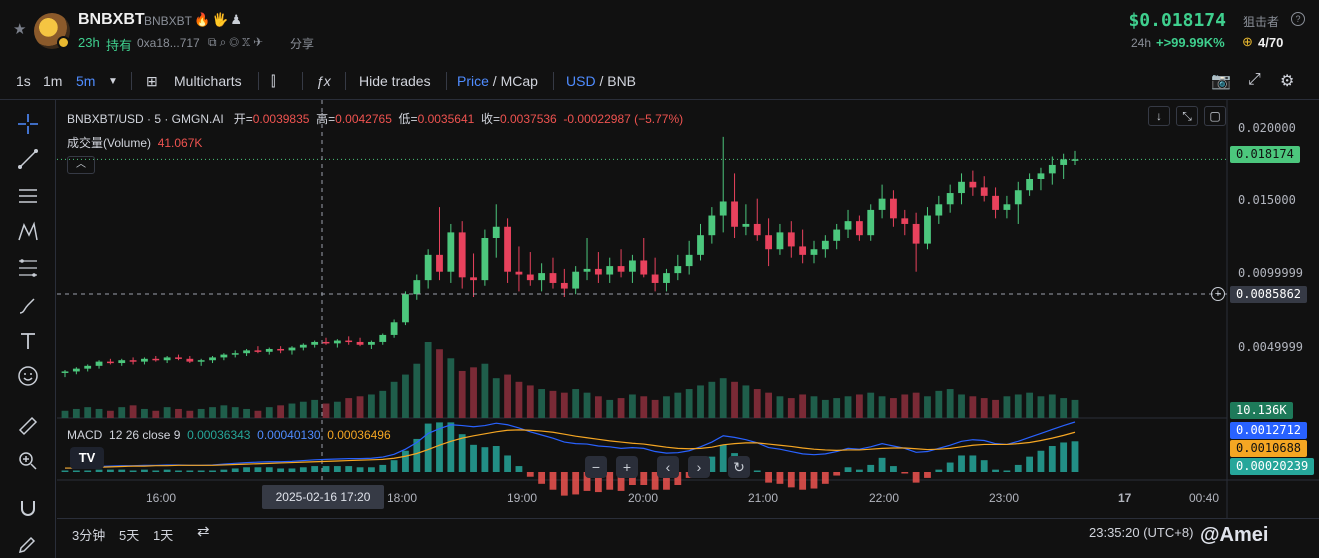 The height and width of the screenshot is (558, 1319). I want to click on settings-gear-icon: ⚙, so click(1287, 81).